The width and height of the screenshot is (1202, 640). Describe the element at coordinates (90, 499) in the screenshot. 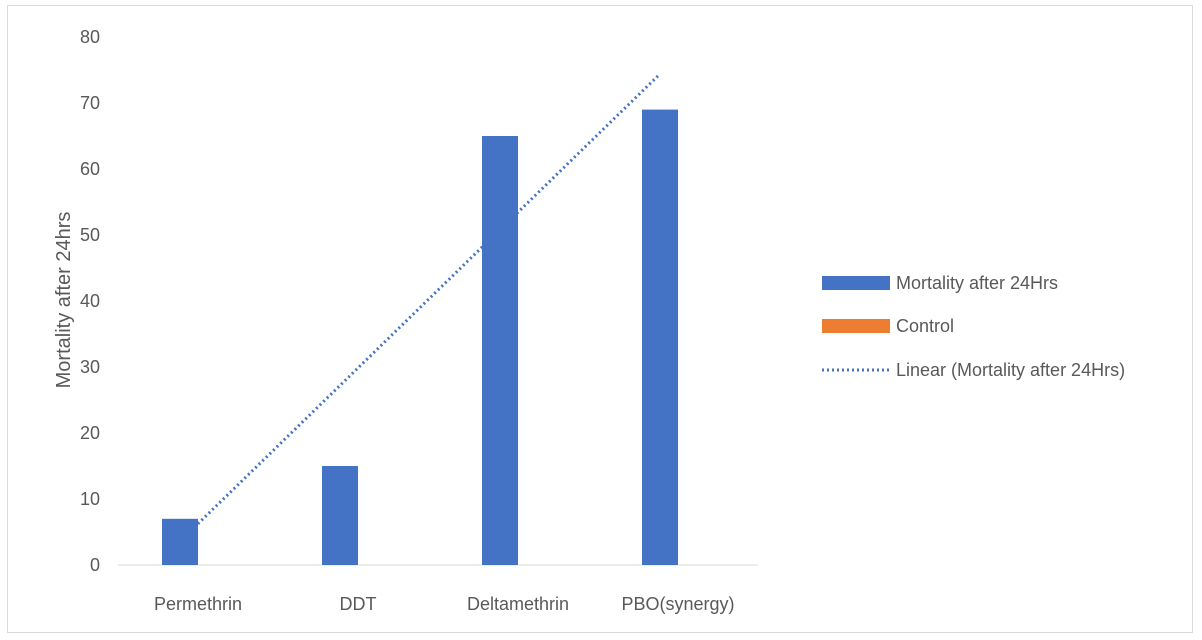

I see `y-tick-label: 10` at that location.